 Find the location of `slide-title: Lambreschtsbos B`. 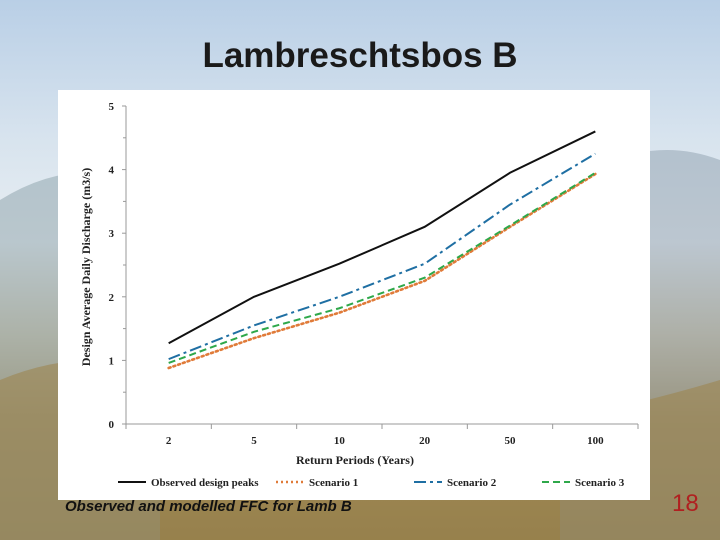

slide-title: Lambreschtsbos B is located at coordinates (360, 55).